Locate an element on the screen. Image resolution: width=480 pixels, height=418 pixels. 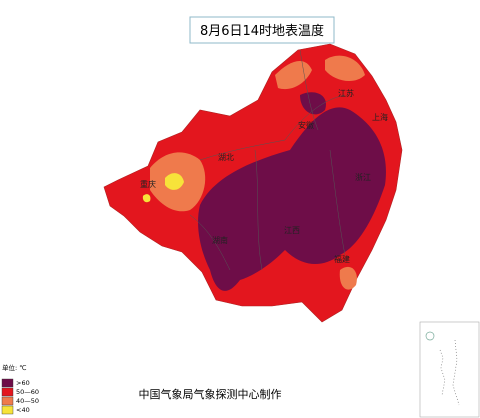
province-label: 安徽 is located at coordinates (306, 125).